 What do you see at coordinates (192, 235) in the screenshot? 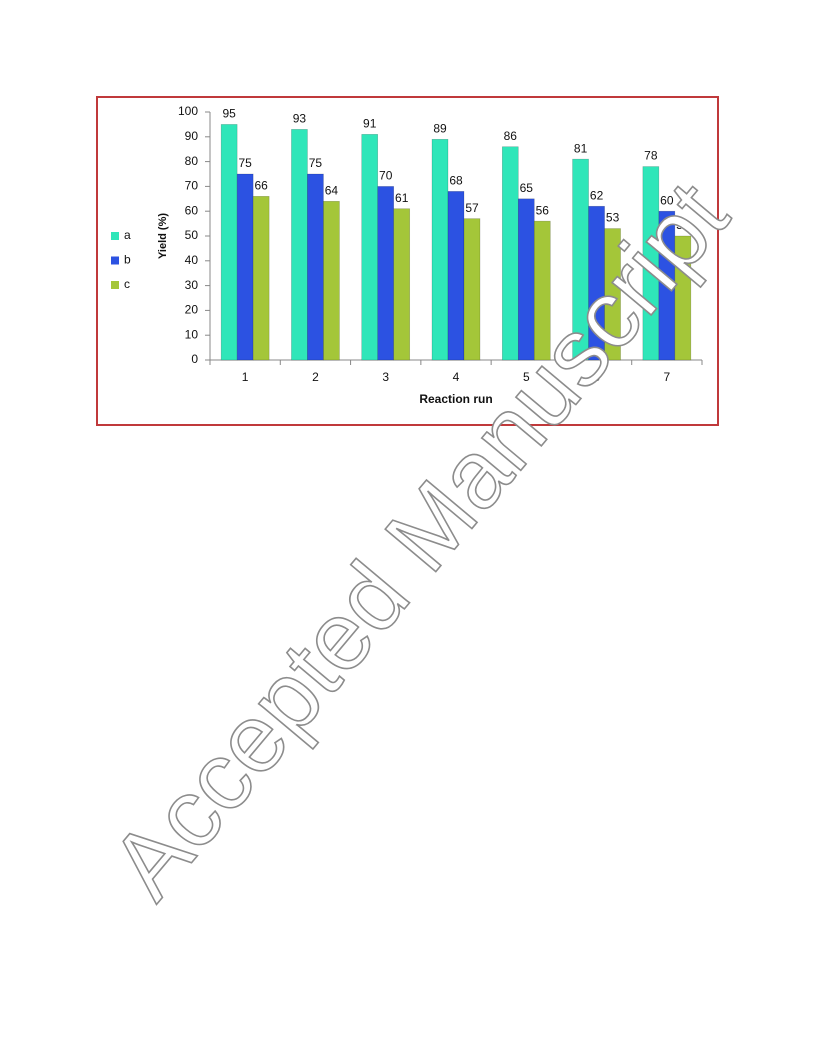
I see `y-tick-label: 50` at bounding box center [192, 235].